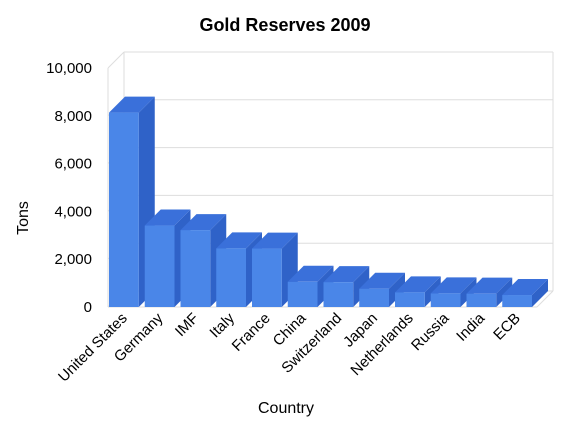 Image resolution: width=570 pixels, height=427 pixels. I want to click on y-tick-label: 10,000, so click(69, 68).